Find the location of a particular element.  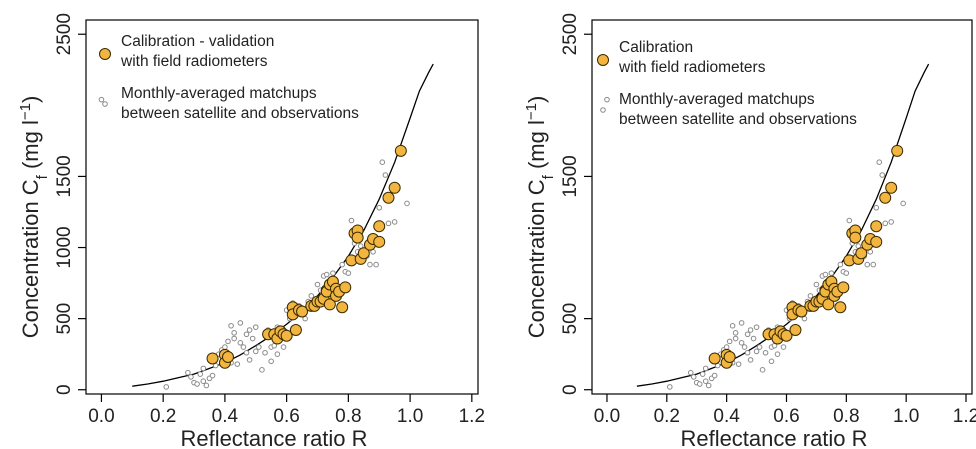

legend-matchup-marker is located at coordinates (603, 110).